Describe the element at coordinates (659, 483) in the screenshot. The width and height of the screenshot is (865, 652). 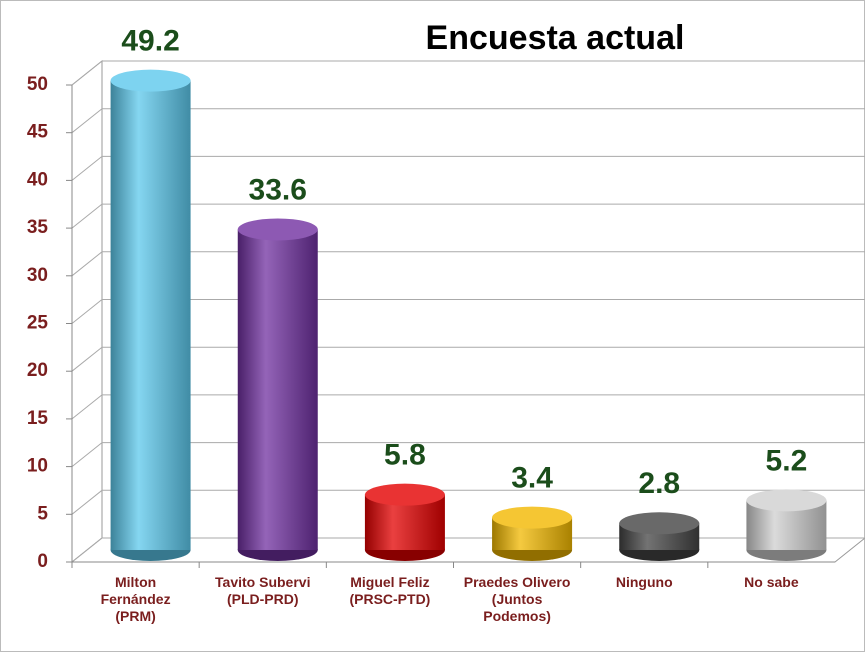
I see `value-label: 2.8` at that location.